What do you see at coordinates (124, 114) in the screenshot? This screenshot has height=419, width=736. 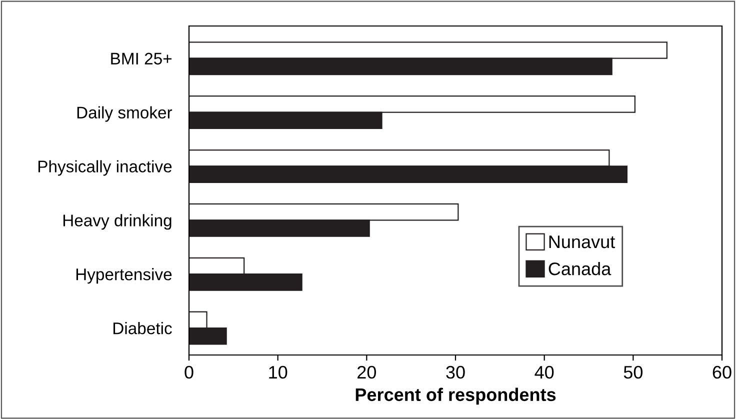 I see `y-tick-label: Daily smoker` at bounding box center [124, 114].